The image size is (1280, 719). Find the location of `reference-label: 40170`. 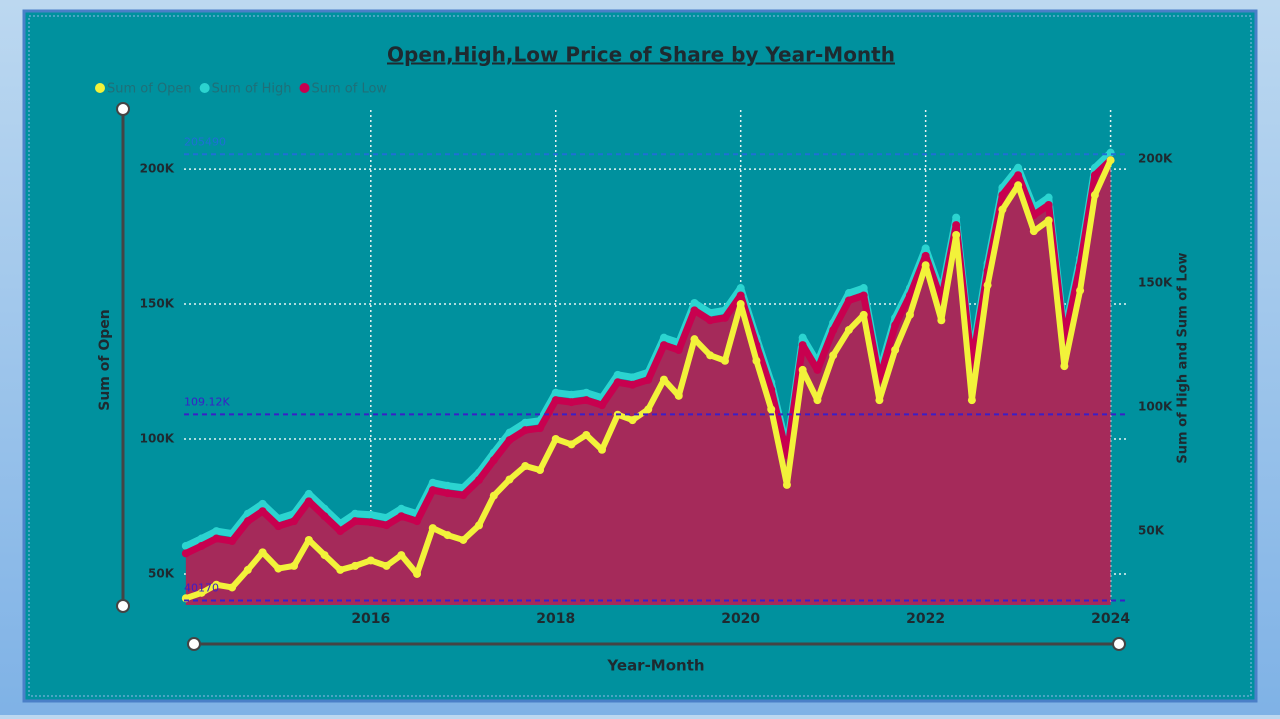

reference-label: 40170 is located at coordinates (201, 587).